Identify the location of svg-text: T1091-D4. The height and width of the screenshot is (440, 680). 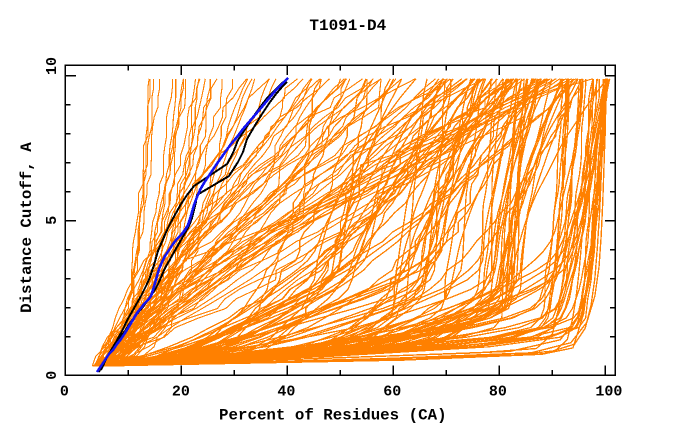
(347, 26).